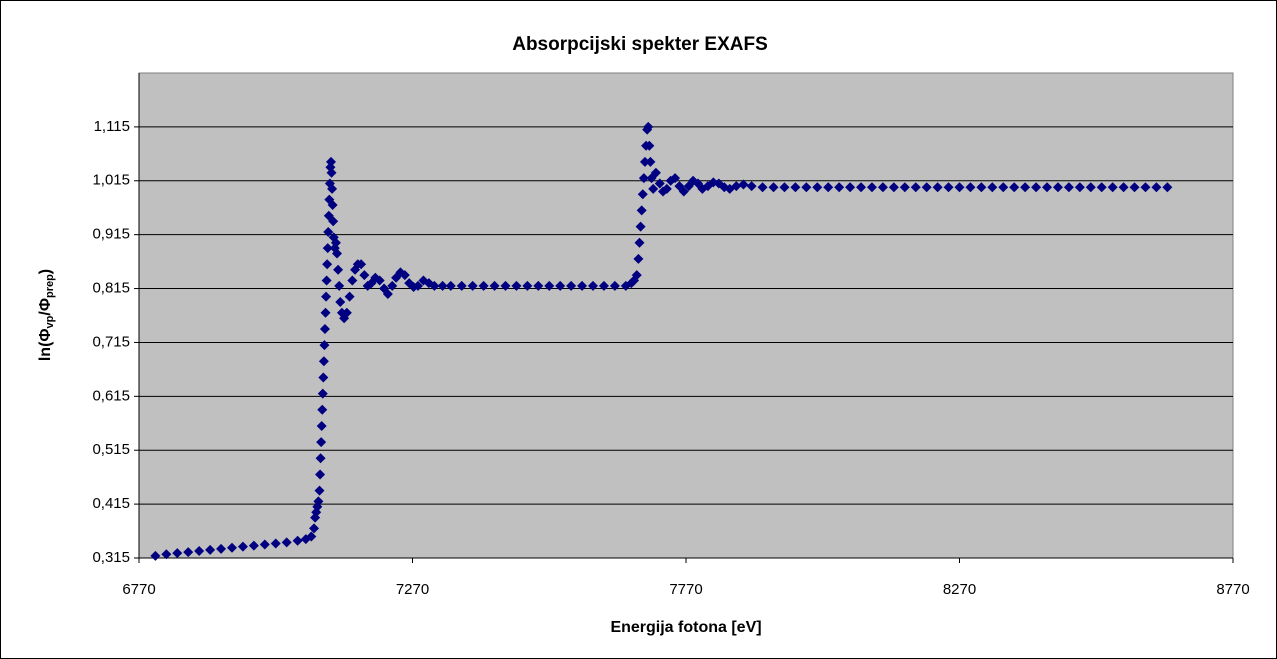 Image resolution: width=1277 pixels, height=659 pixels. I want to click on y-label-sub: prep, so click(50, 286).